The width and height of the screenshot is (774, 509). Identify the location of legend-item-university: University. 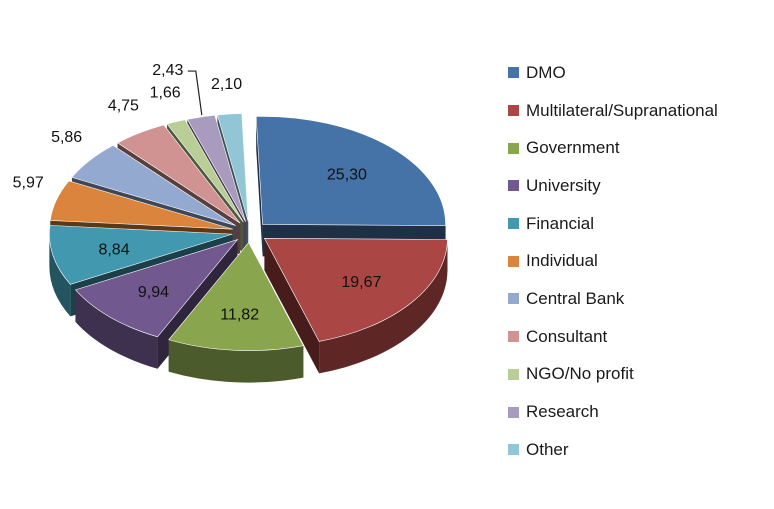
(613, 186).